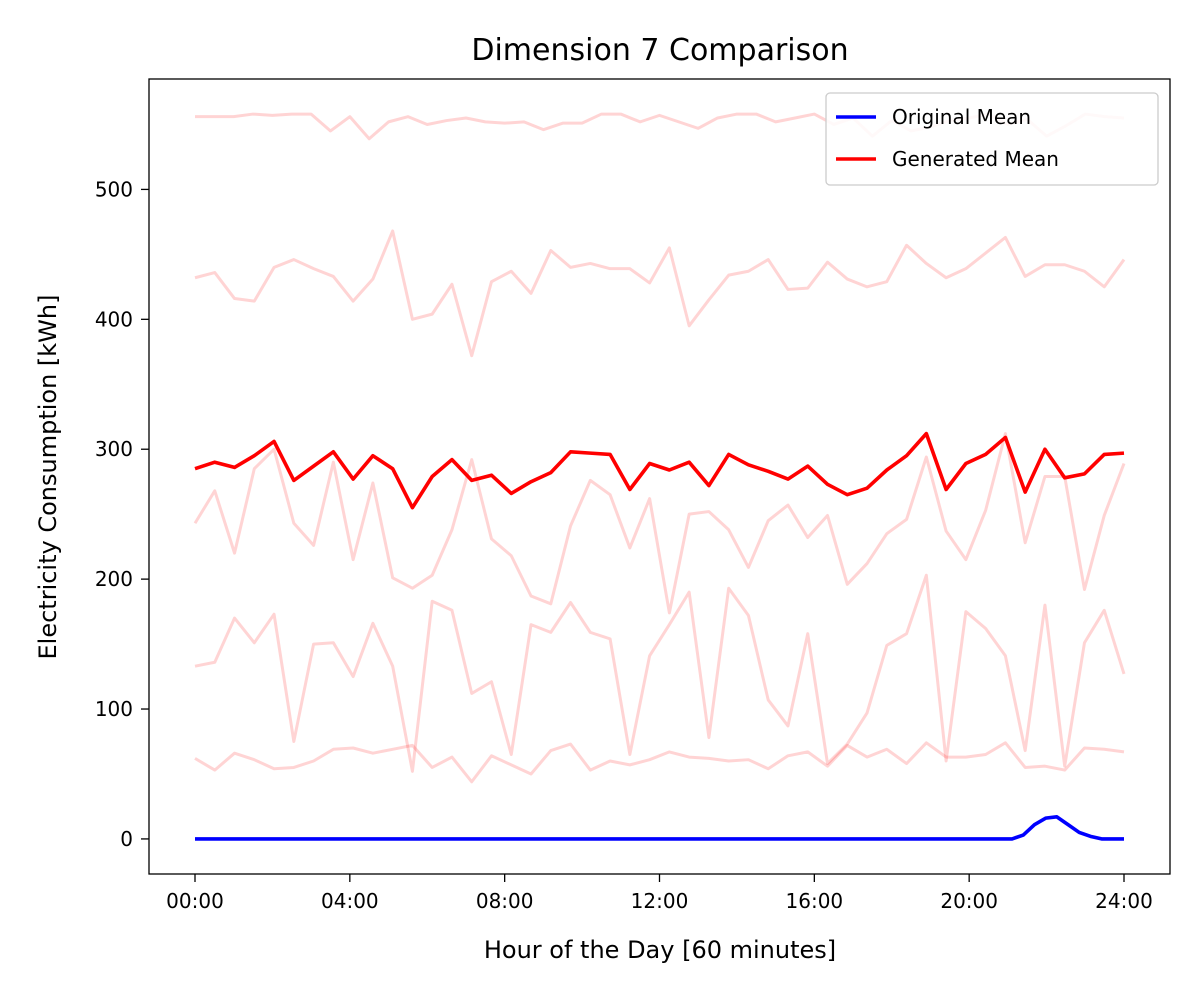 The width and height of the screenshot is (1200, 1000). I want to click on x-axis: 00:00 04:00 08:00 12:00 16:00 20:00 24:00, so click(659, 893).